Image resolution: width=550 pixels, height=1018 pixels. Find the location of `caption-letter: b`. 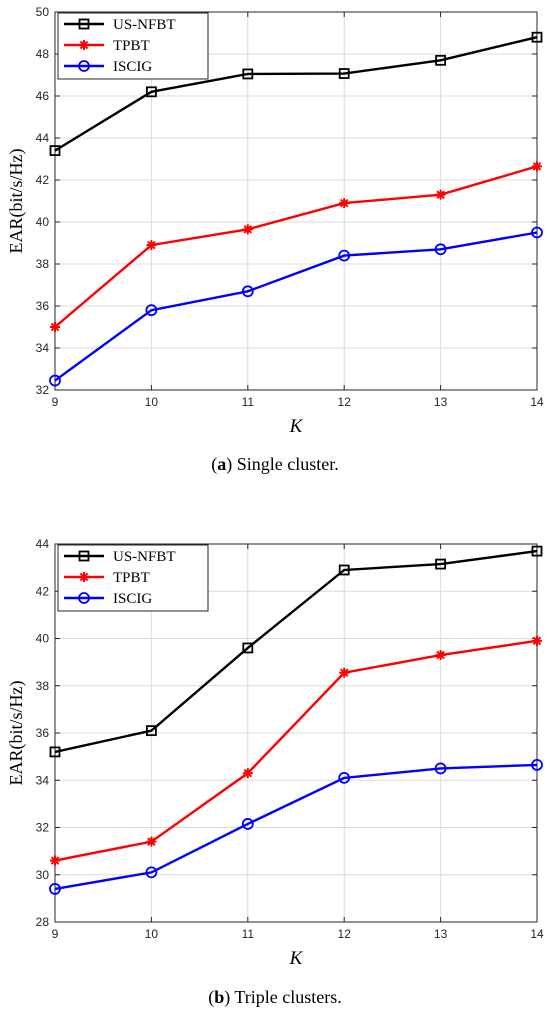

caption-letter: b is located at coordinates (219, 997).